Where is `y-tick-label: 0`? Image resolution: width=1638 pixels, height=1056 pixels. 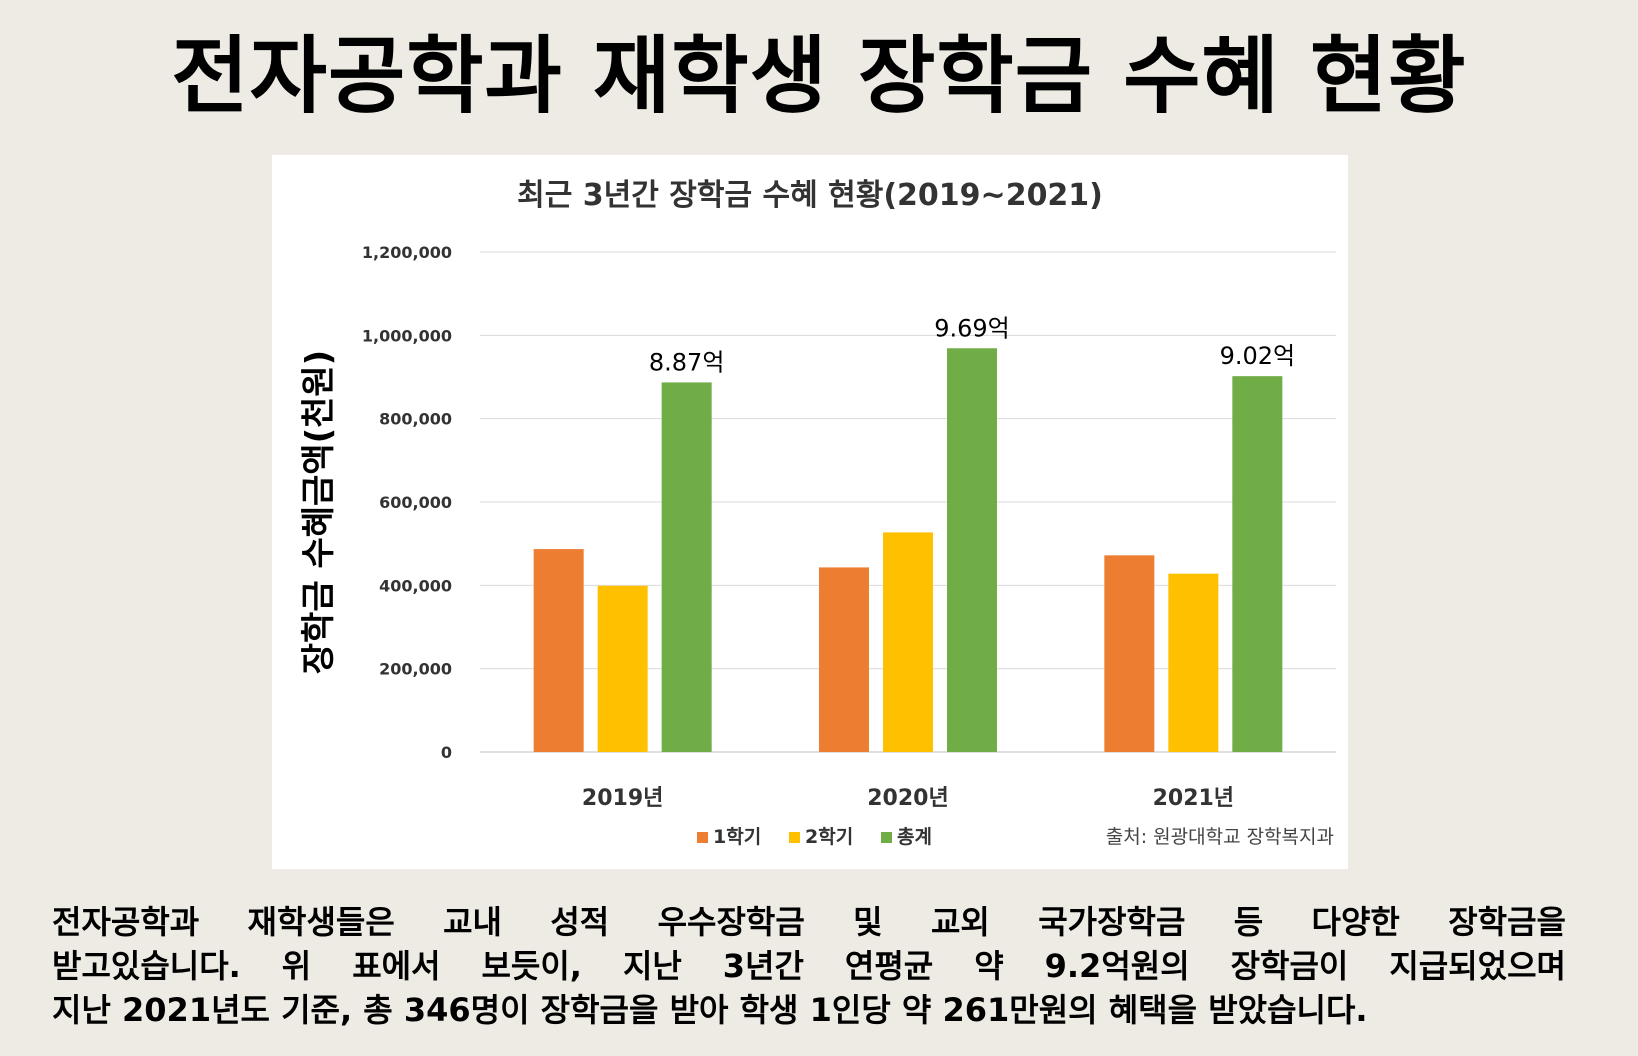 y-tick-label: 0 is located at coordinates (446, 752).